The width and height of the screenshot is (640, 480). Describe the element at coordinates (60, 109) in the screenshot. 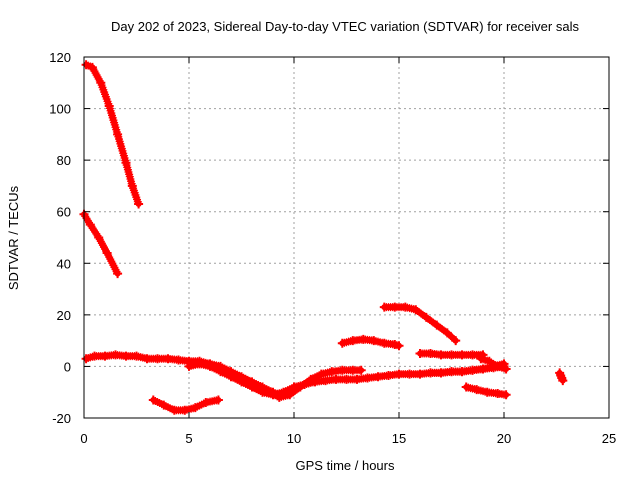

I see `y-tick-label: 100` at that location.